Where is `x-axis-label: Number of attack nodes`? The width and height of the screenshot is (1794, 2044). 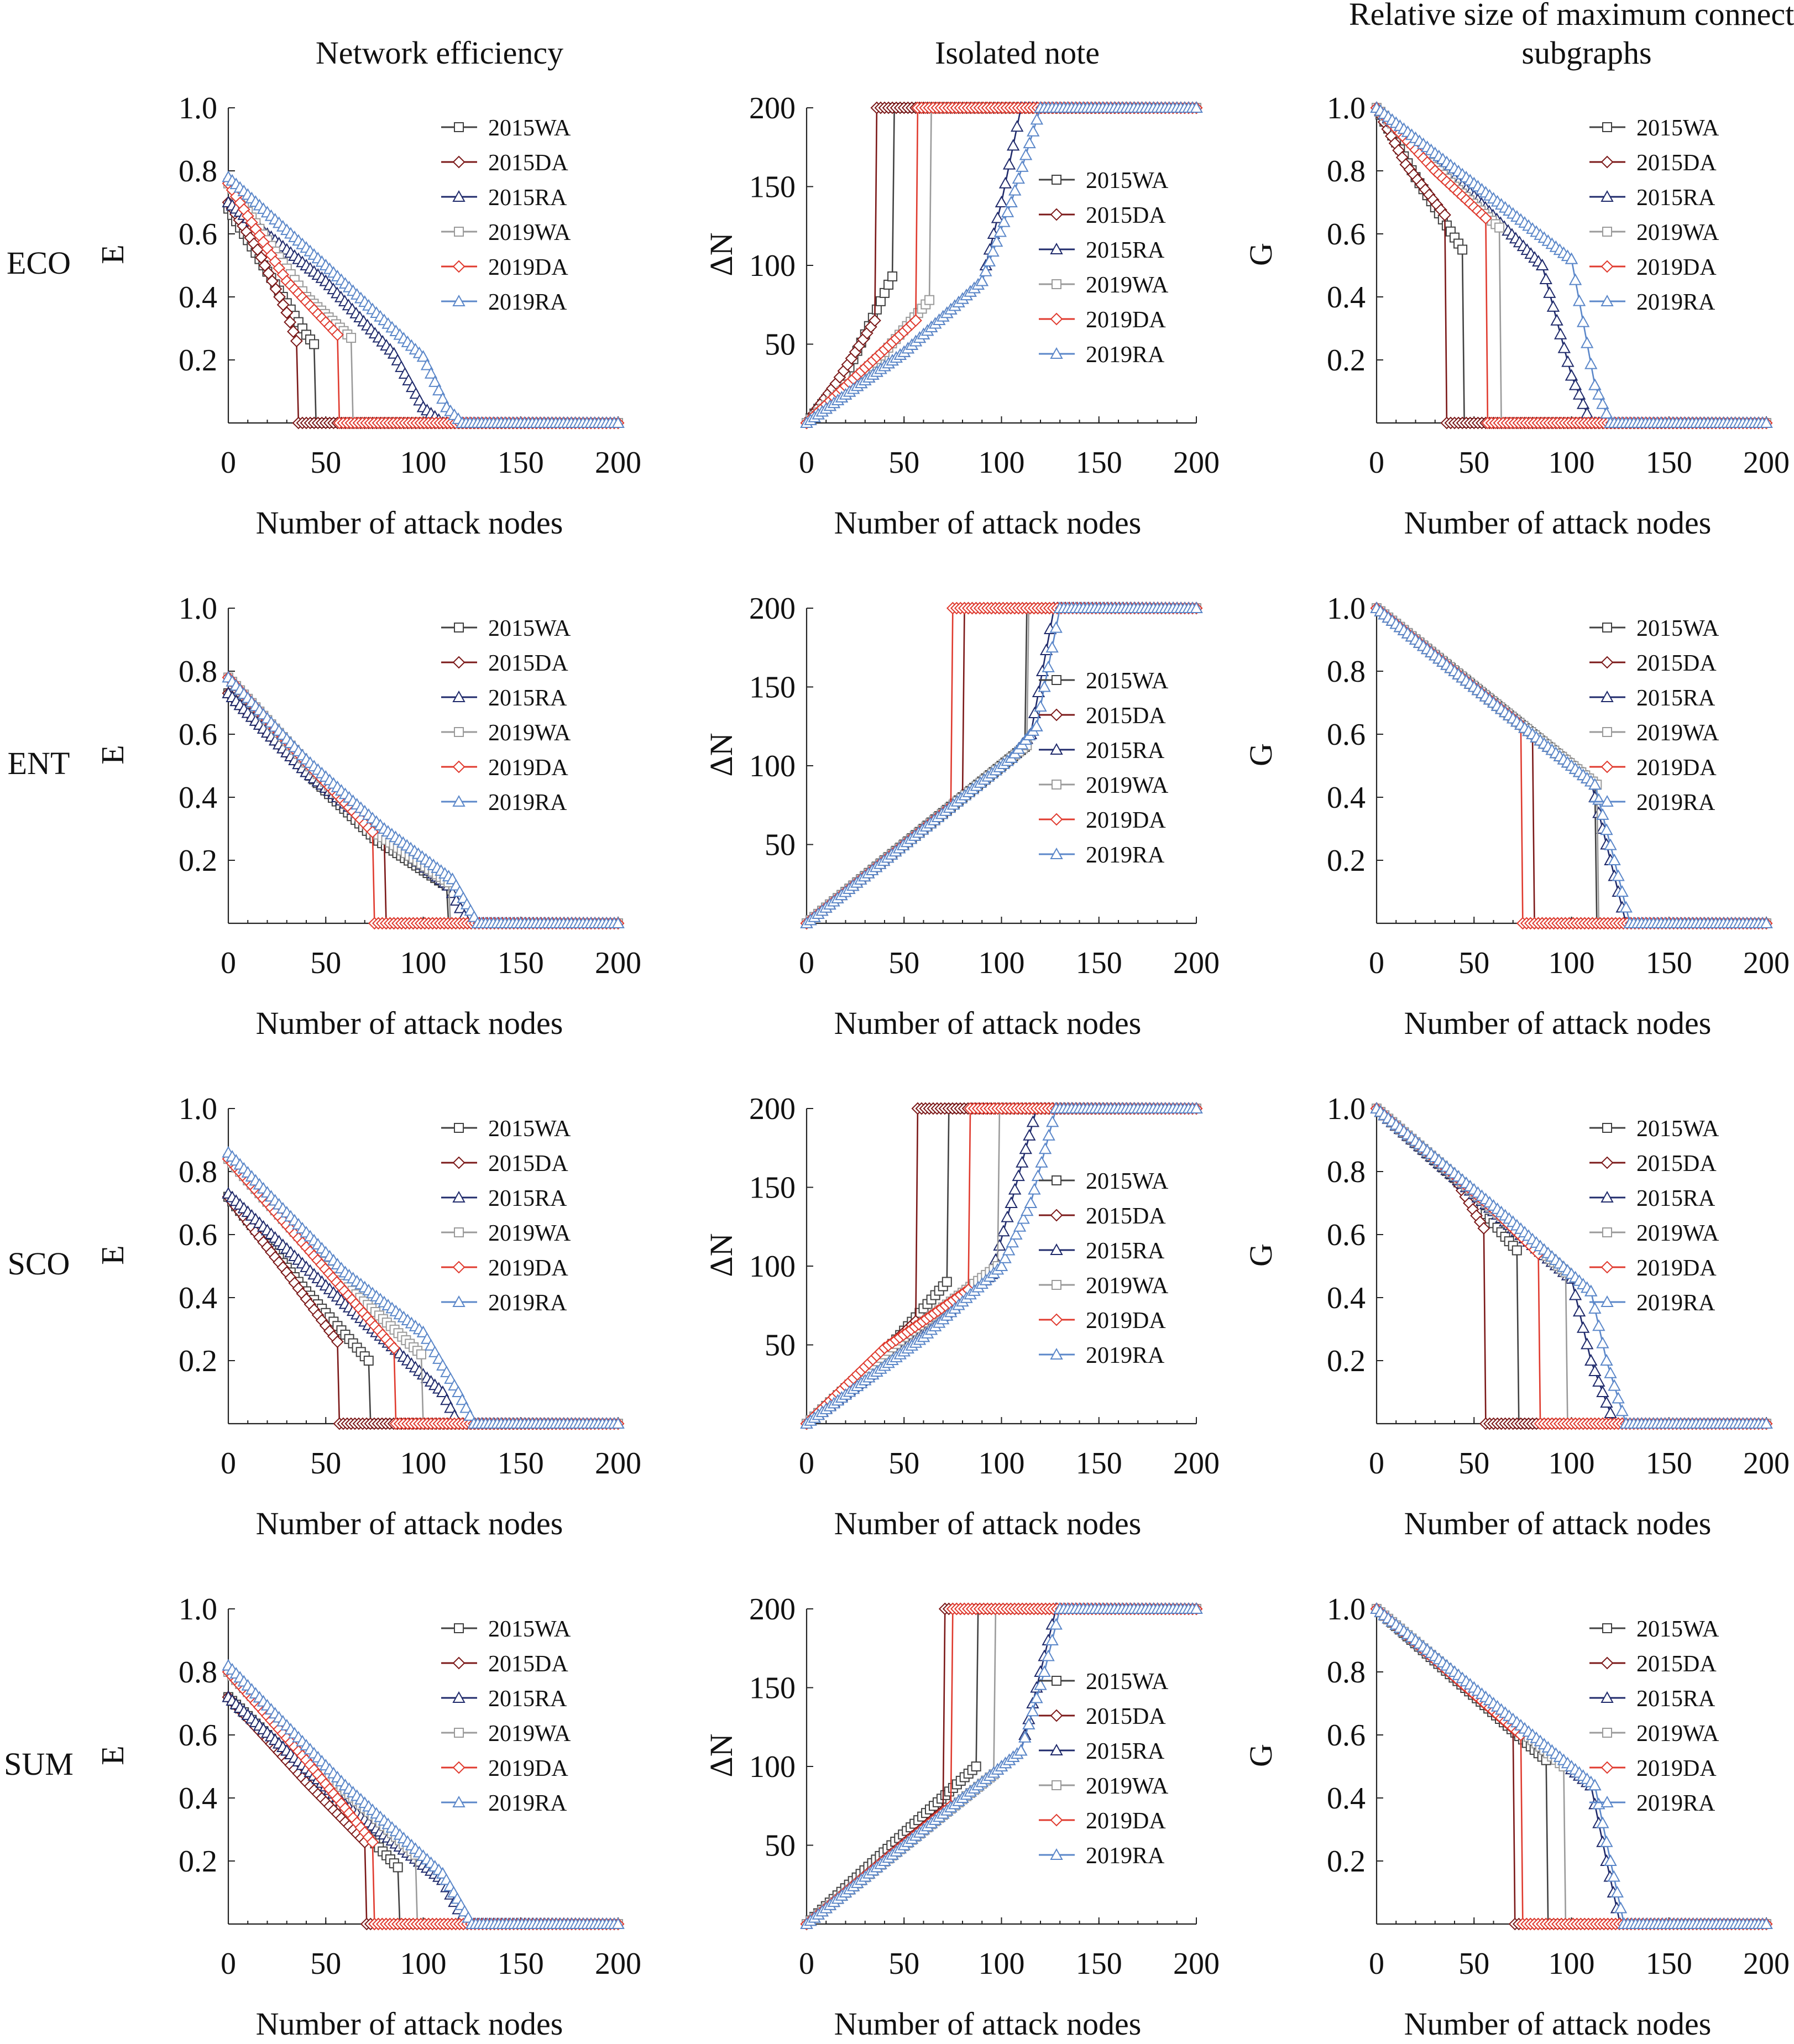 x-axis-label: Number of attack nodes is located at coordinates (1558, 1023).